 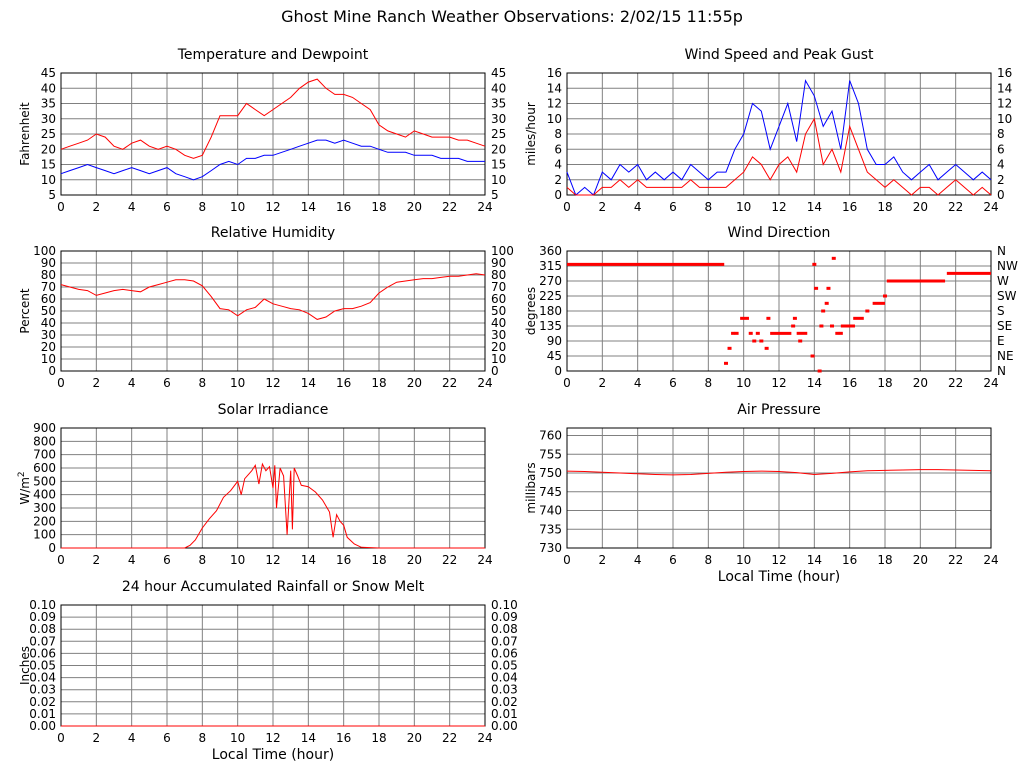 I want to click on x-tick-label: 14, so click(x=308, y=383).